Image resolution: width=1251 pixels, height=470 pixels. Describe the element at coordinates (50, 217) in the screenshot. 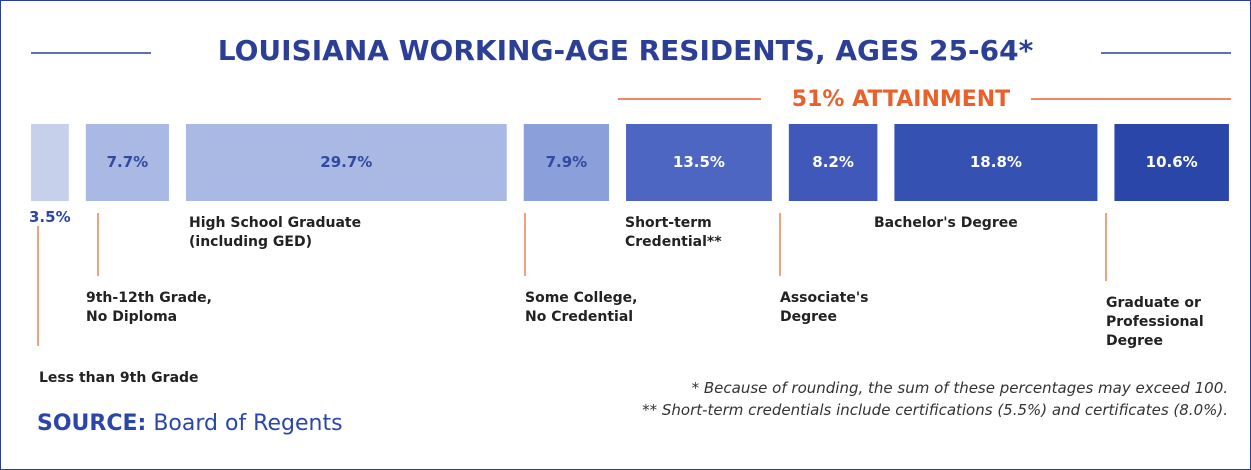

I see `value-label: 3.5%` at that location.